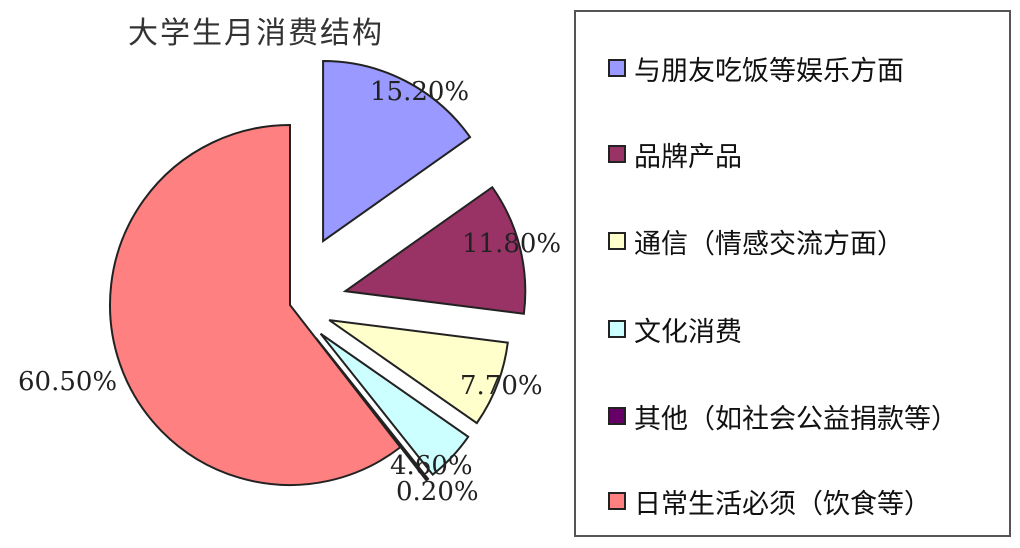 Image resolution: width=1020 pixels, height=548 pixels. Describe the element at coordinates (769, 71) in the screenshot. I see `legend-label: 与朋友吃饭等娱乐方面` at that location.